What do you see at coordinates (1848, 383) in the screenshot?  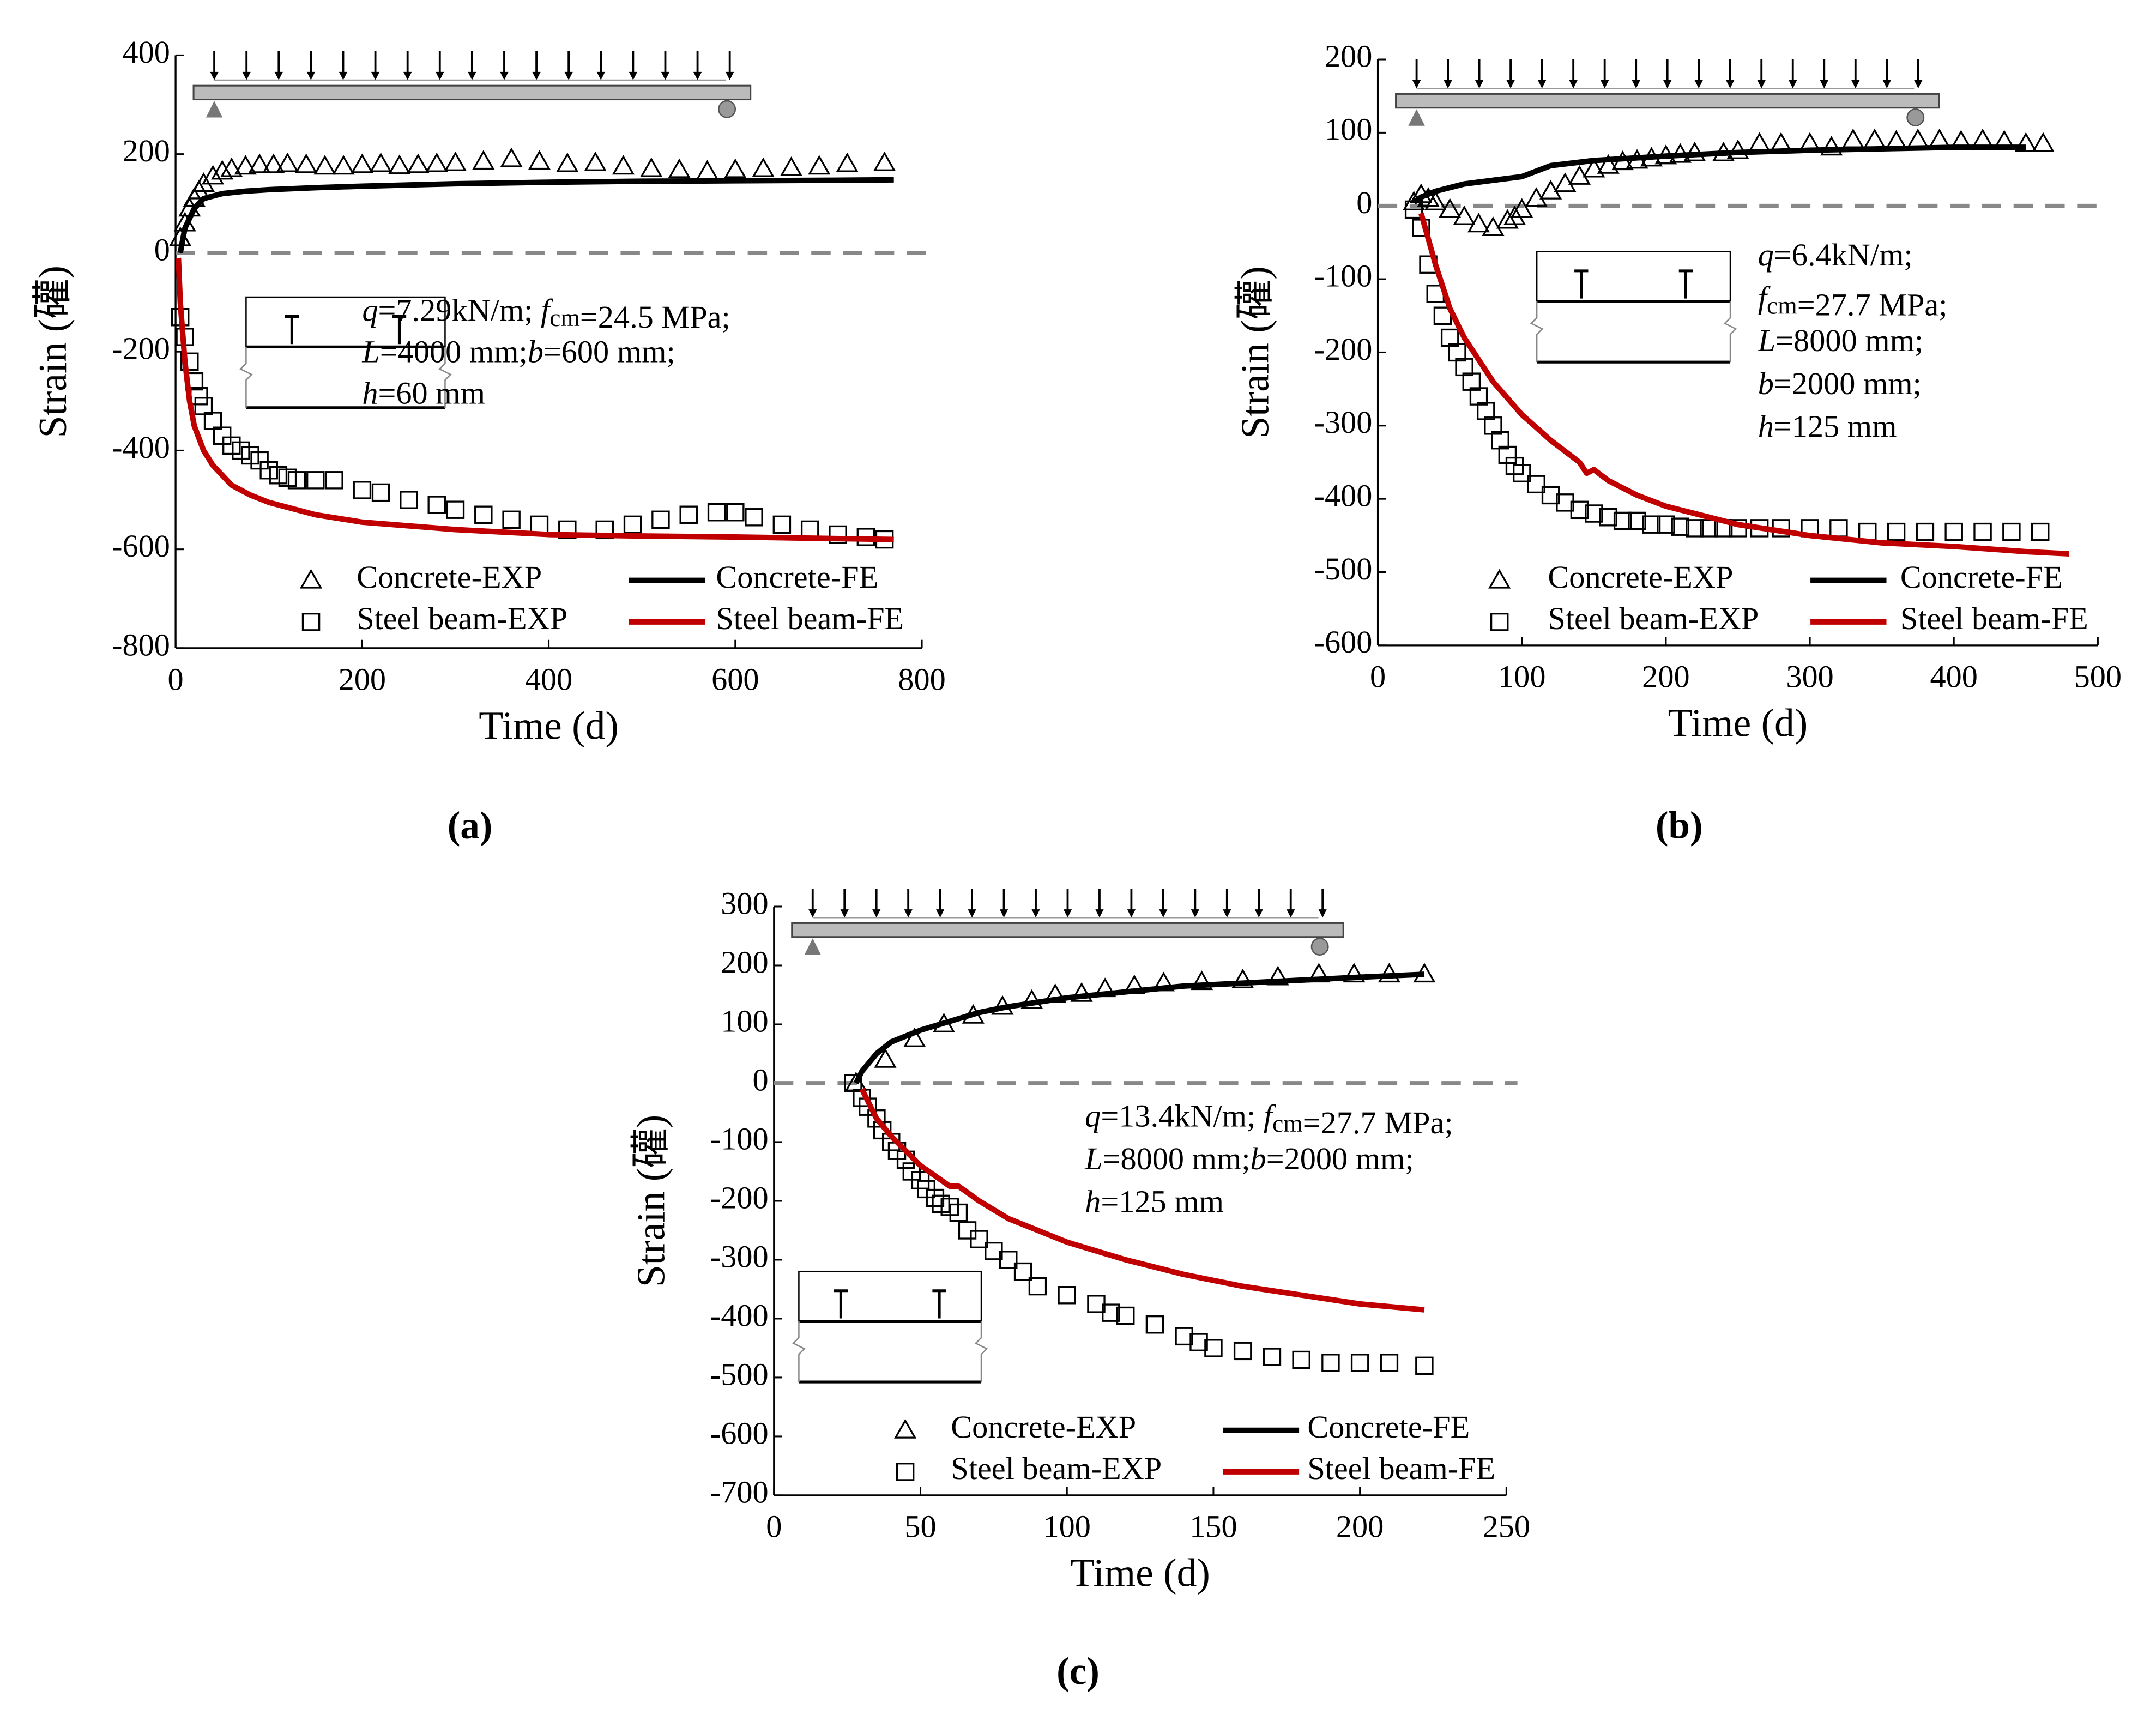 I see `annotation-text: =2000 mm;` at bounding box center [1848, 383].